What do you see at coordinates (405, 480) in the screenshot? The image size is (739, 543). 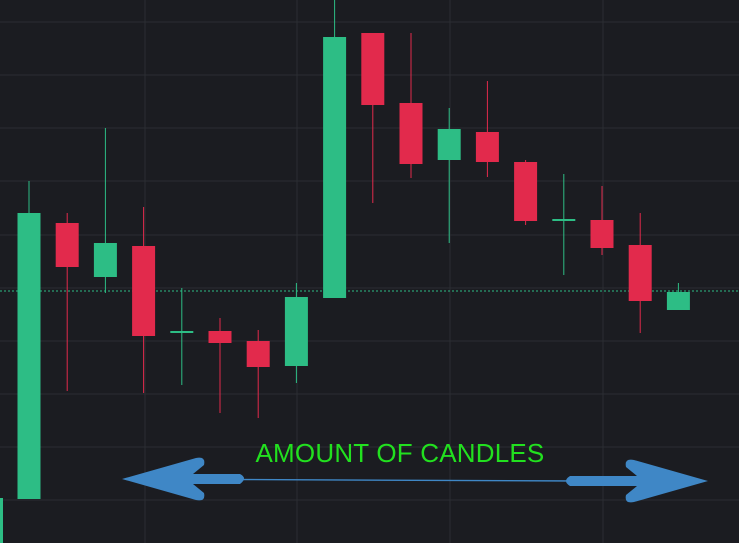 I see `arrow-shaft` at bounding box center [405, 480].